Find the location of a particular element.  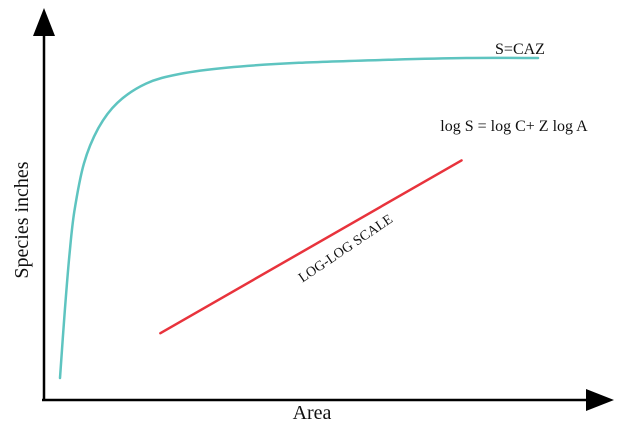

log-log-scale-annotation: LOG-LOG SCALE is located at coordinates (346, 249).